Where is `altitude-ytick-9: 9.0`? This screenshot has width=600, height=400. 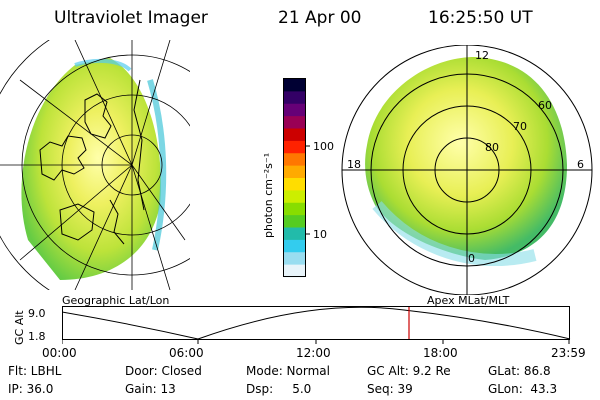 altitude-ytick-9: 9.0 is located at coordinates (37, 313).